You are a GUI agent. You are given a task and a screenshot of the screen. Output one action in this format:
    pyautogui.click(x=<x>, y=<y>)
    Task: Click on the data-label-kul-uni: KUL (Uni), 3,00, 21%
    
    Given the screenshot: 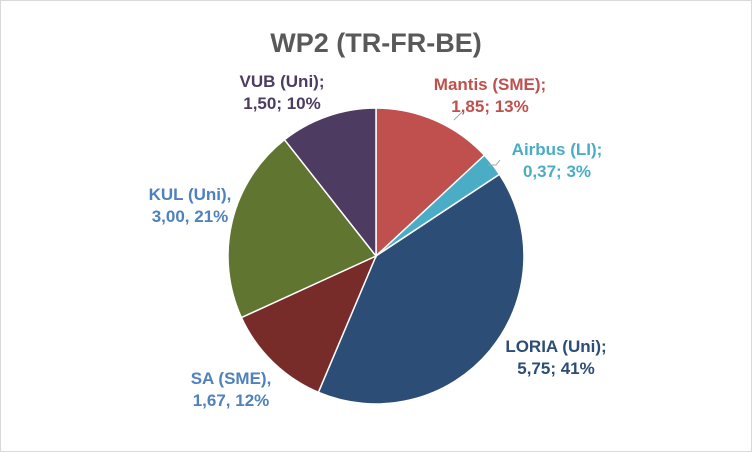 What is the action you would take?
    pyautogui.click(x=190, y=205)
    